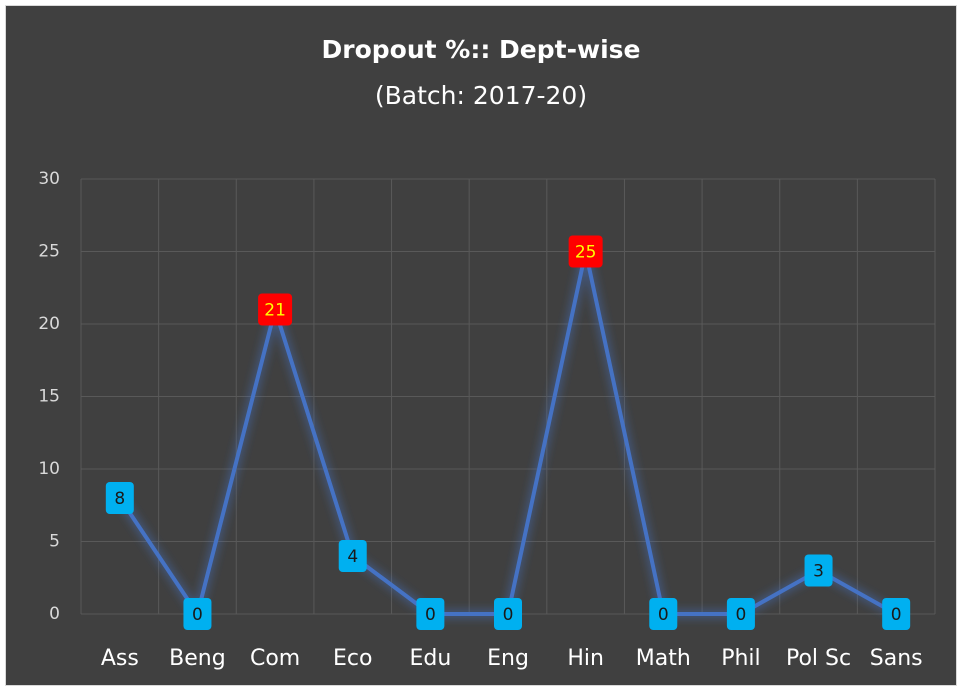 The width and height of the screenshot is (962, 691). What do you see at coordinates (49, 469) in the screenshot?
I see `y-tick-label: 10` at bounding box center [49, 469].